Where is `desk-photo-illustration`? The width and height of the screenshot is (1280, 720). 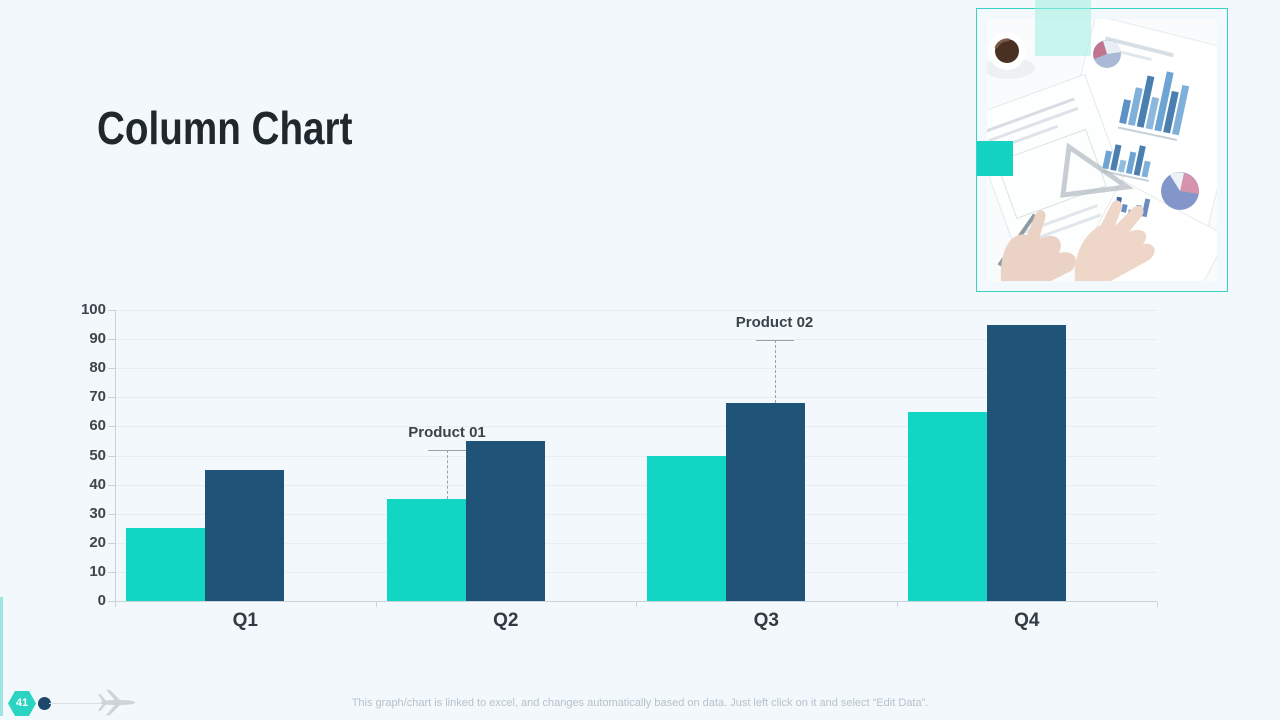
desk-photo-illustration is located at coordinates (1102, 150).